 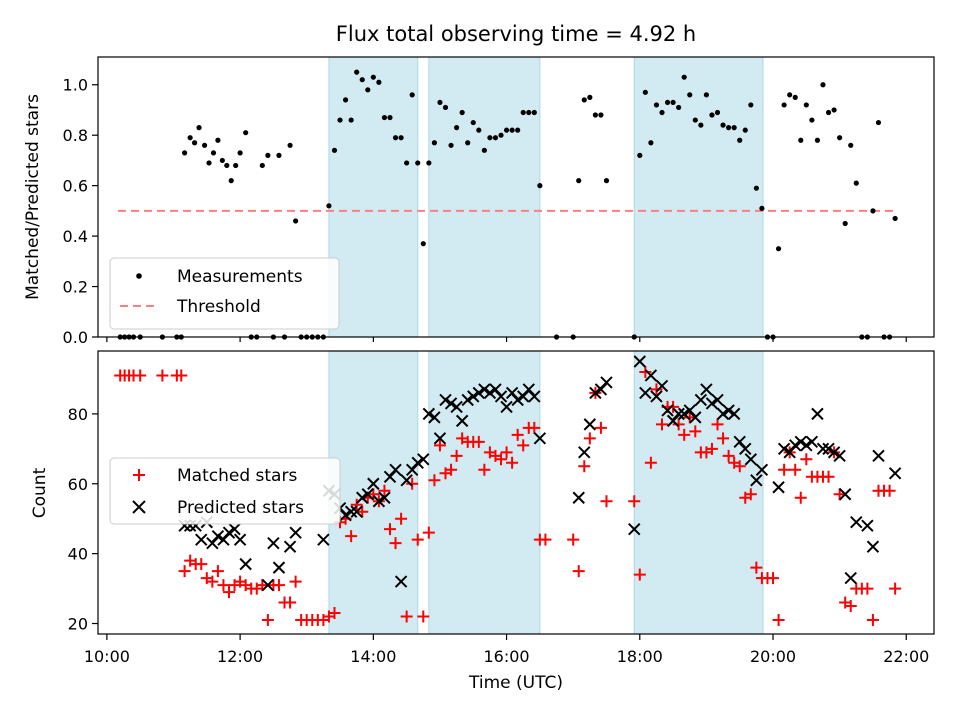 What do you see at coordinates (78, 484) in the screenshot?
I see `y-tick-label: 60` at bounding box center [78, 484].